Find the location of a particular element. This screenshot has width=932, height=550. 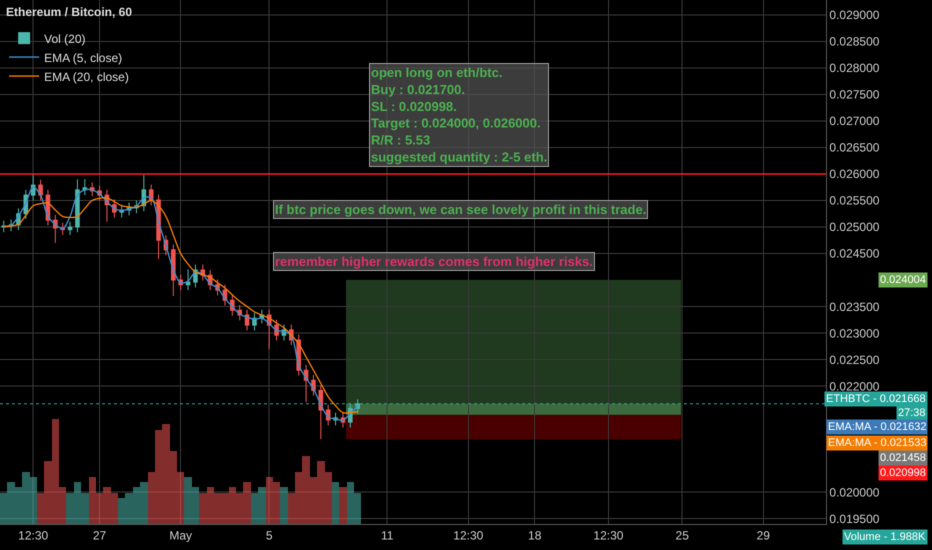

legend-label: EMA (5, close) is located at coordinates (83, 57).